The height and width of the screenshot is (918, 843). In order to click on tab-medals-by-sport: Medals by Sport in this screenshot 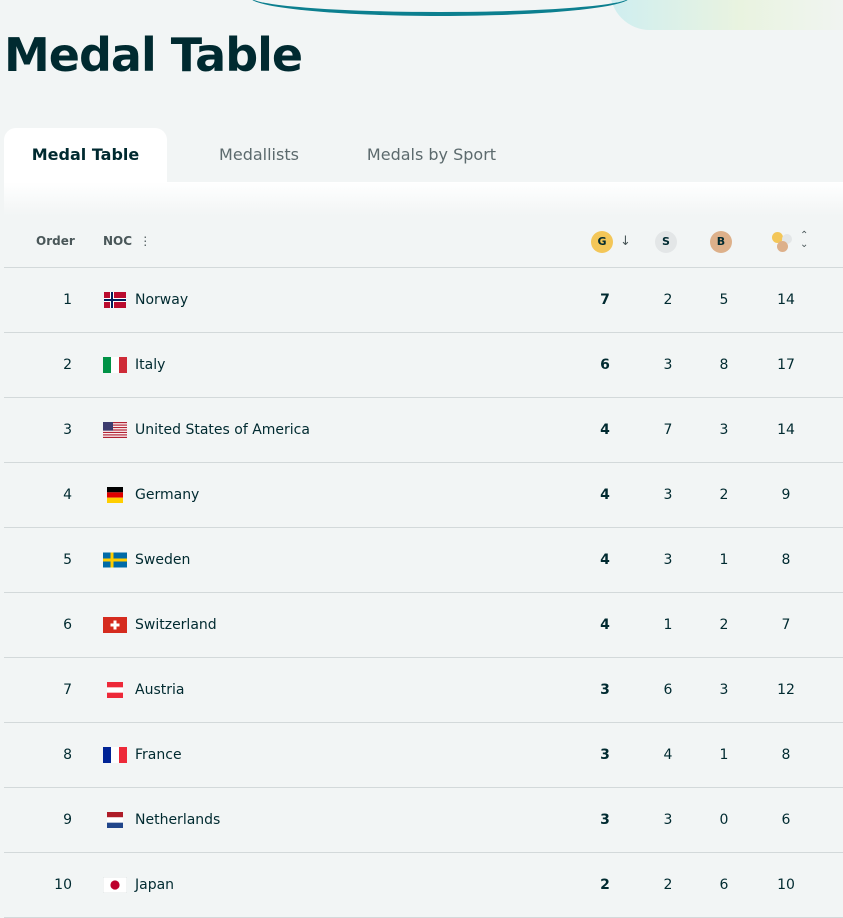, I will do `click(431, 154)`.